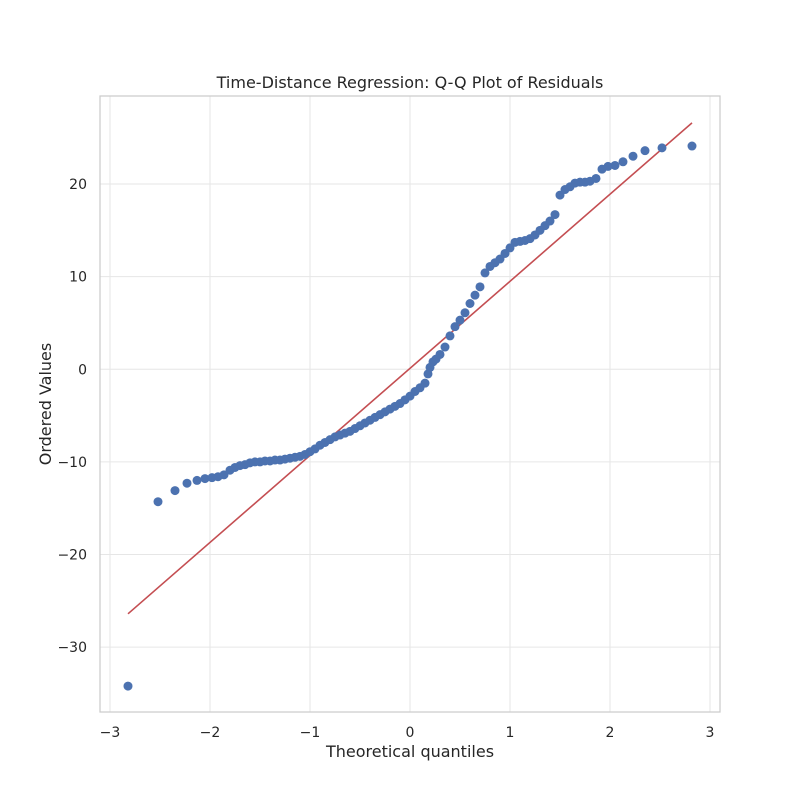 This screenshot has height=805, width=800. Describe the element at coordinates (110, 733) in the screenshot. I see `x-tick-label: −3` at that location.